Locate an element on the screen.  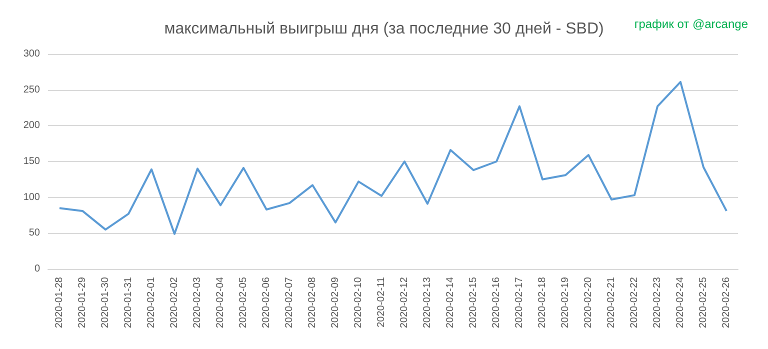
x-tick-label: 2020-02-09 is located at coordinates (335, 302).